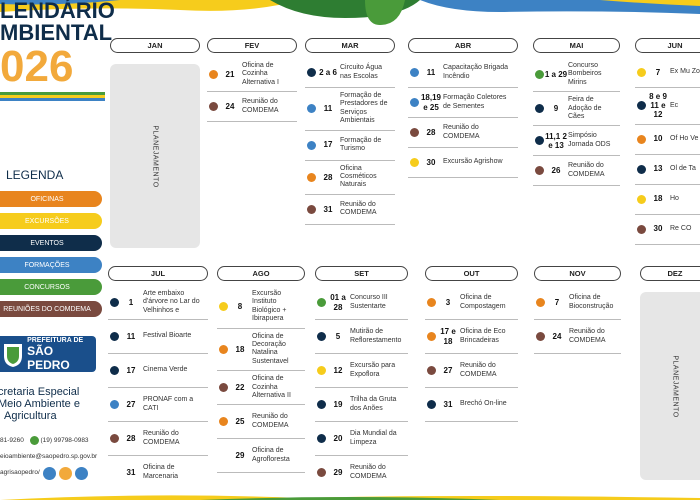  Describe the element at coordinates (240, 456) in the screenshot. I see `event-day: 29` at that location.